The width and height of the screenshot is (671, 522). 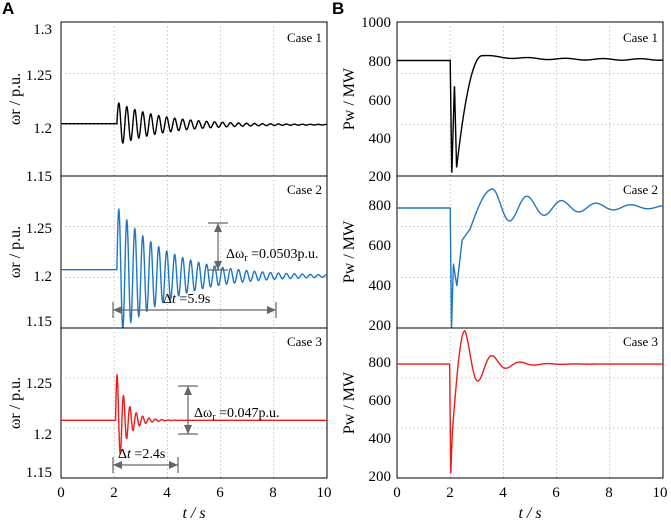 What do you see at coordinates (376, 23) in the screenshot?
I see `ytick-b1-4: 1000` at bounding box center [376, 23].